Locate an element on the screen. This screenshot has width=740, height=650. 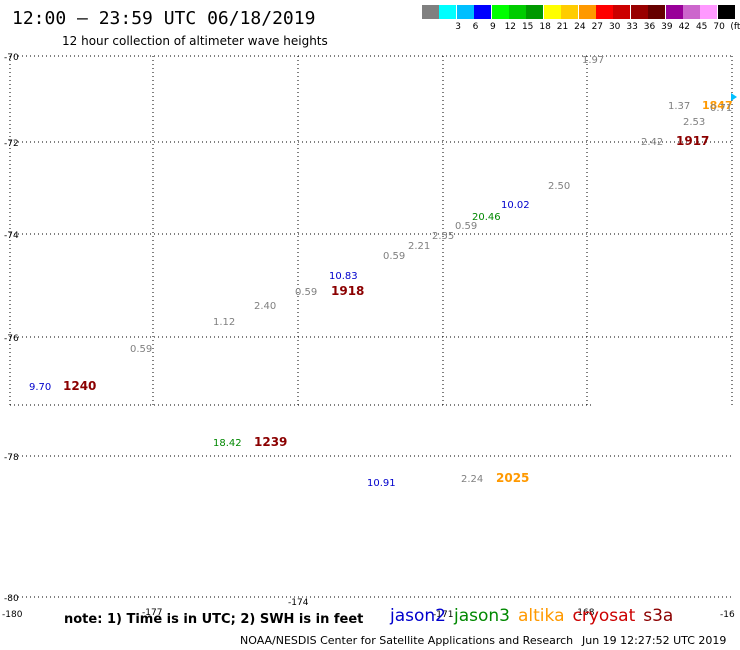
longitude-label: -177 is located at coordinates (152, 613).